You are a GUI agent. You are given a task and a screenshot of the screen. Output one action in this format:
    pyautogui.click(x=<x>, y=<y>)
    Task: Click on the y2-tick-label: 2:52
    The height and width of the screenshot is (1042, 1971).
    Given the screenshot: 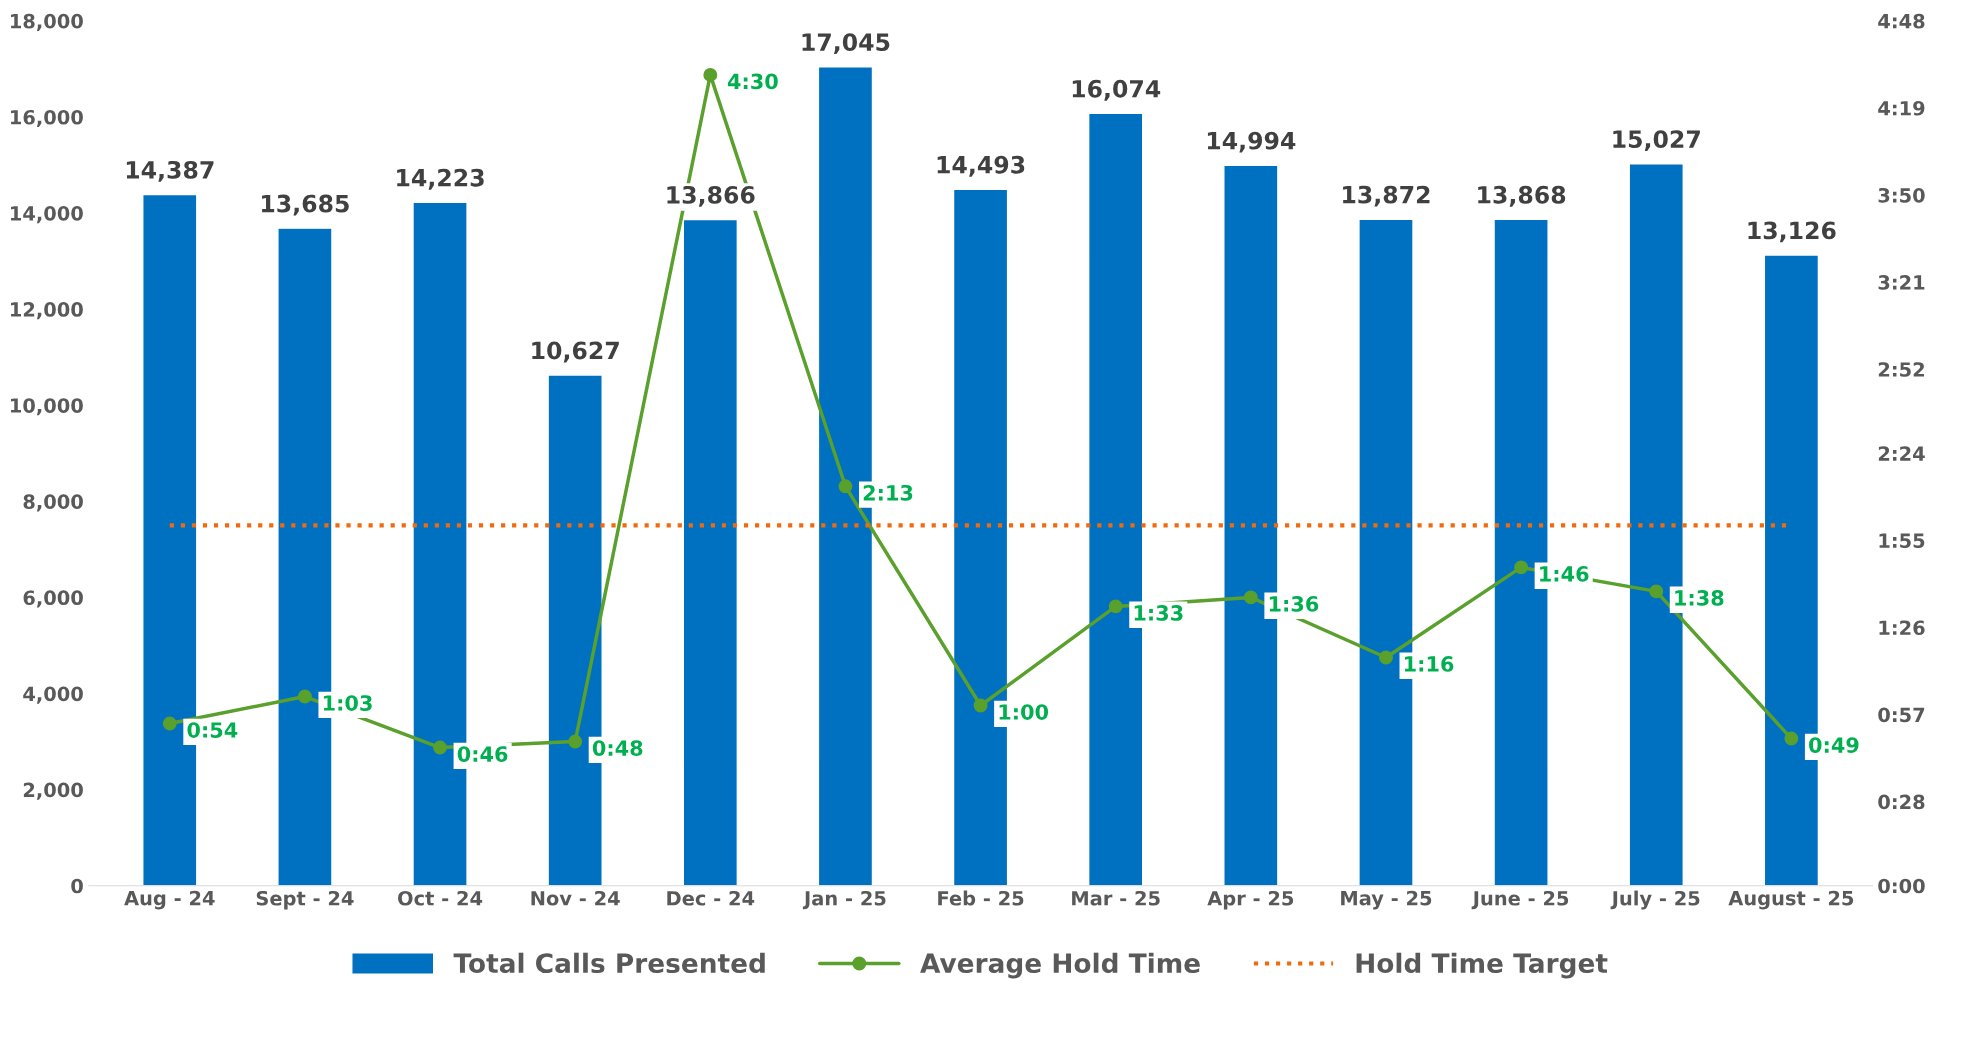 What is the action you would take?
    pyautogui.click(x=1901, y=369)
    